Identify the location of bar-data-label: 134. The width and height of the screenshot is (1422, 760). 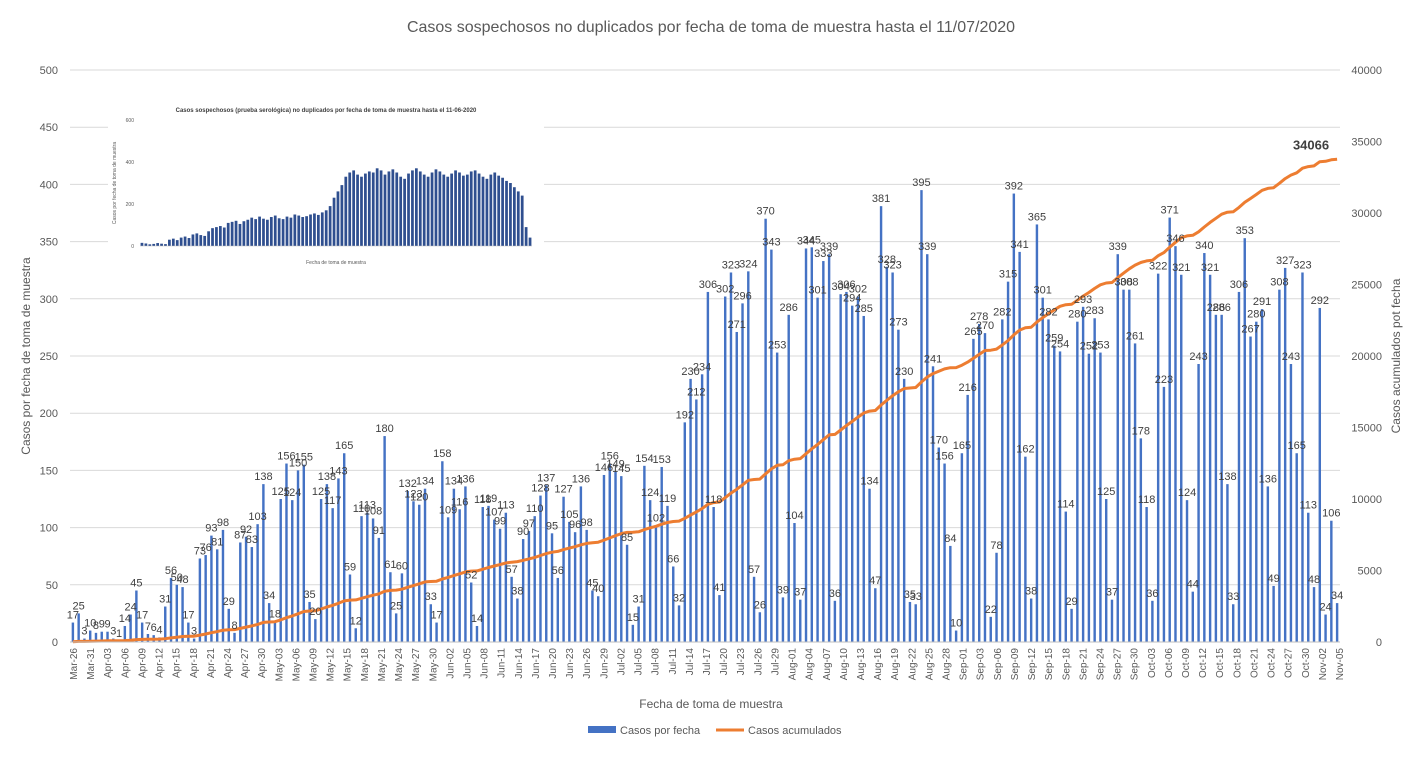
(454, 482).